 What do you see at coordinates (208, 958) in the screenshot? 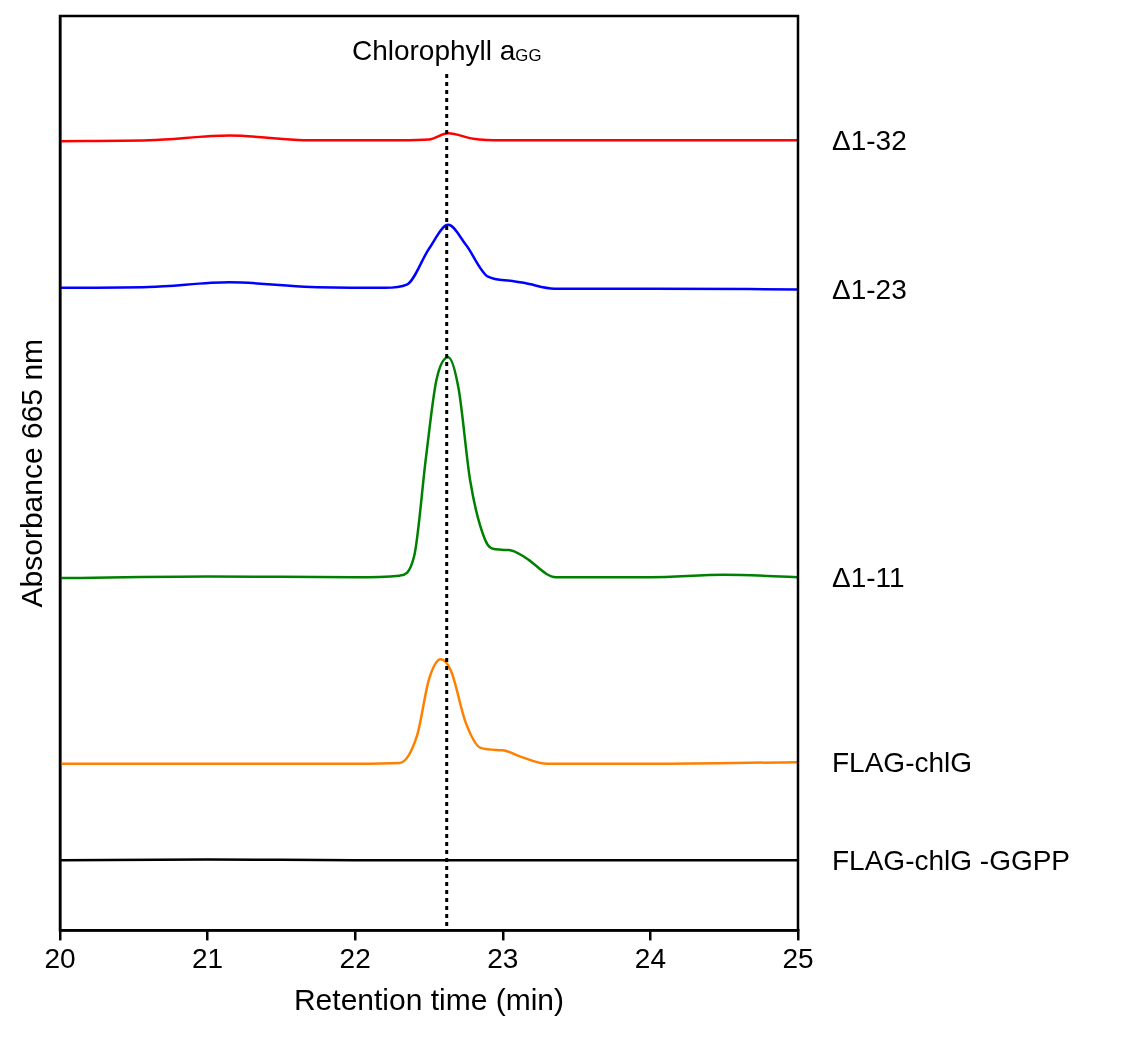
I see `x-tick-label: 21` at bounding box center [208, 958].